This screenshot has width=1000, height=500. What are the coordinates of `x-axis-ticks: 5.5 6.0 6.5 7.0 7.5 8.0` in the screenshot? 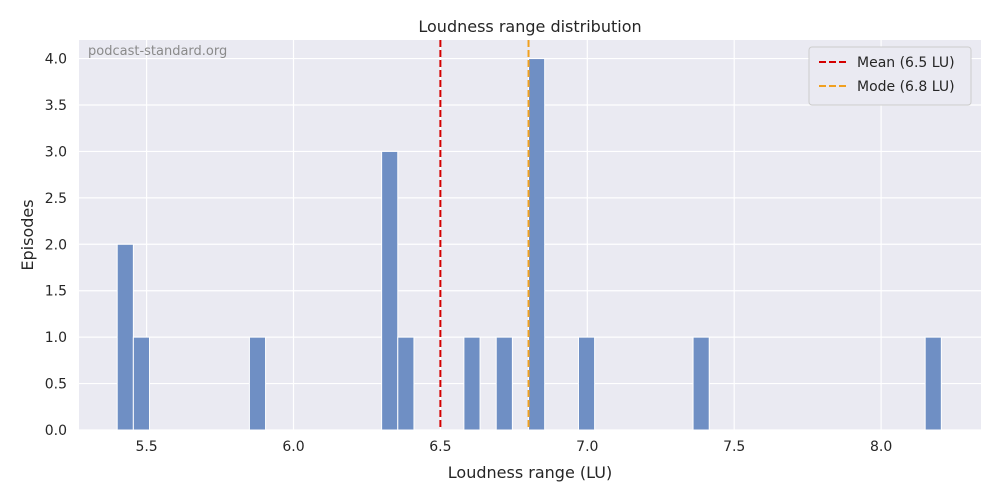 It's located at (513, 447).